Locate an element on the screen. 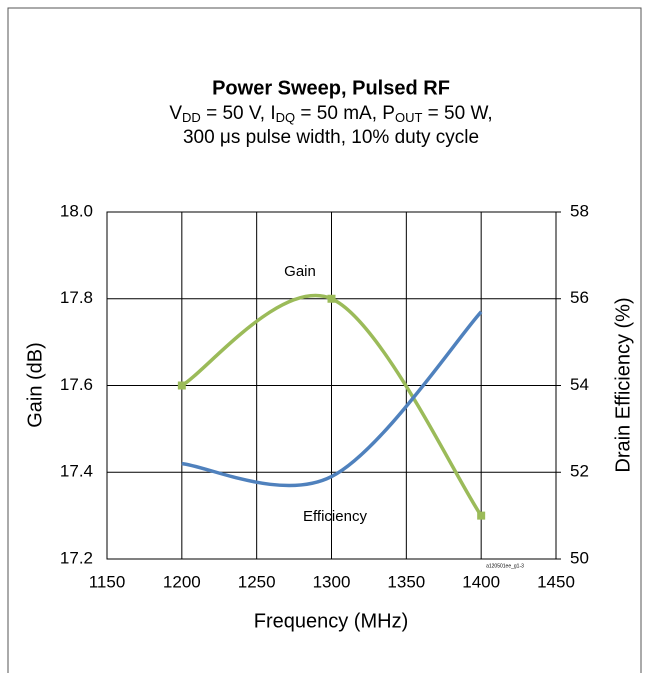 This screenshot has width=650, height=678. y2-tick-label: 52 is located at coordinates (579, 471).